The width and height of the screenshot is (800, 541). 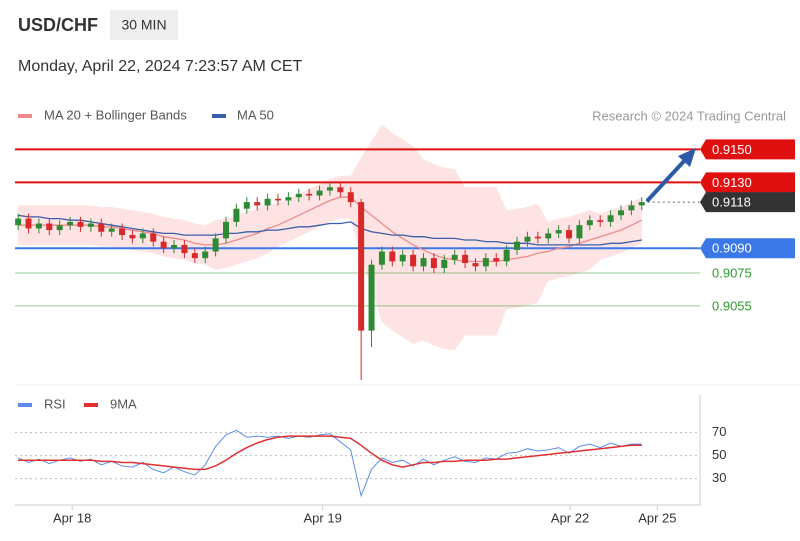 What do you see at coordinates (160, 66) in the screenshot?
I see `timestamp: Monday, April 22, 2024 7:23:57 AM CET` at bounding box center [160, 66].